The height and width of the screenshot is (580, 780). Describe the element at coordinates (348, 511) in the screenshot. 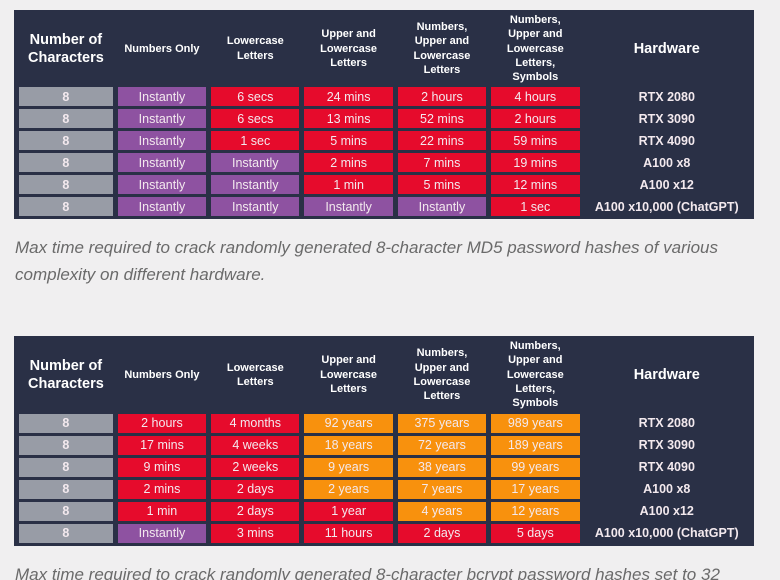

I see `time-cell: 1 year` at that location.